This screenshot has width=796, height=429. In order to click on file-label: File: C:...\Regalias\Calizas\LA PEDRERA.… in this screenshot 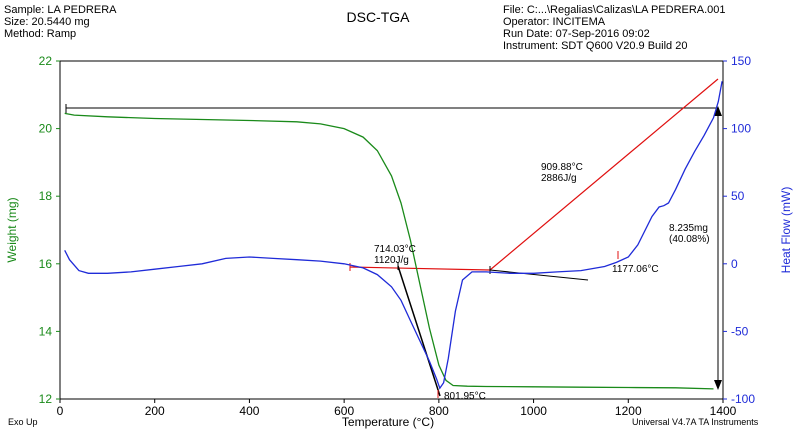, I will do `click(614, 10)`.